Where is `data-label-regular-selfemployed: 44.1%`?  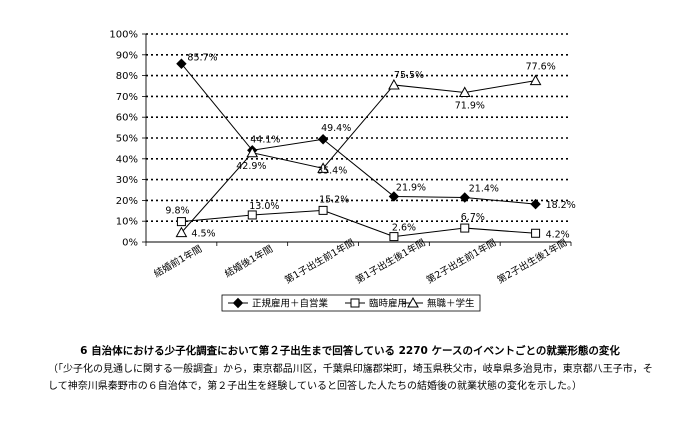 data-label-regular-selfemployed: 44.1% is located at coordinates (265, 139).